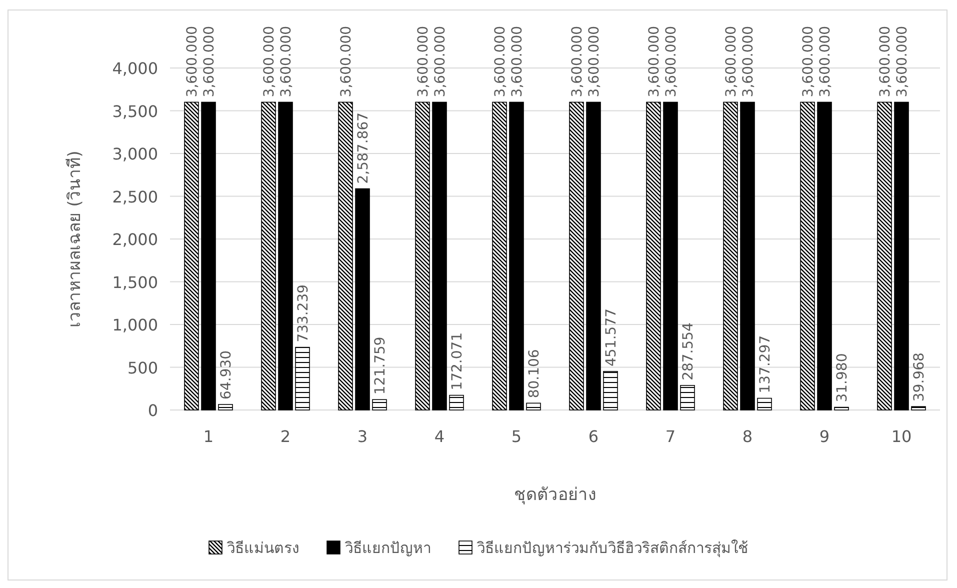 The width and height of the screenshot is (957, 588). What do you see at coordinates (824, 436) in the screenshot?
I see `x-tick-label: 9` at bounding box center [824, 436].